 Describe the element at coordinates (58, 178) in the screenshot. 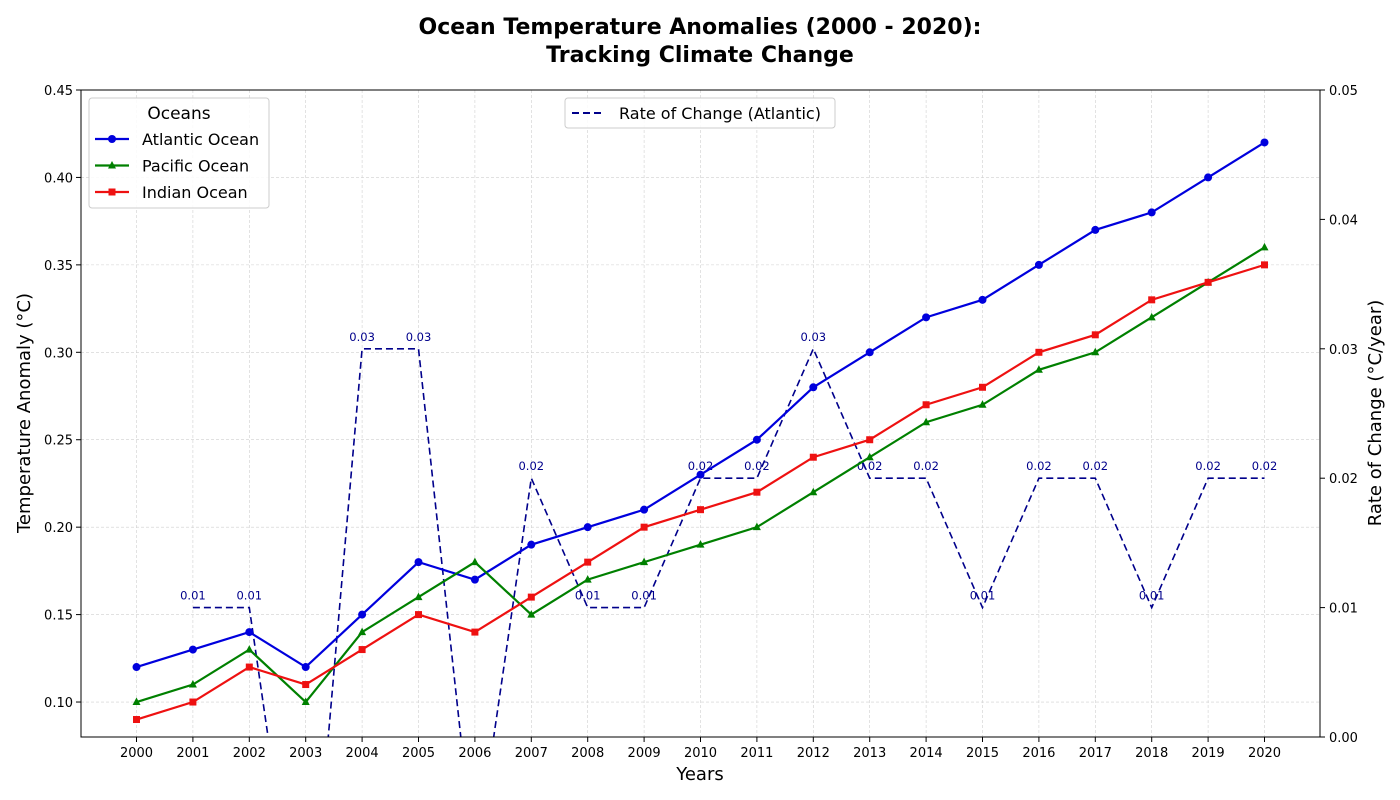

I see `y-tick-label: 0.40` at that location.